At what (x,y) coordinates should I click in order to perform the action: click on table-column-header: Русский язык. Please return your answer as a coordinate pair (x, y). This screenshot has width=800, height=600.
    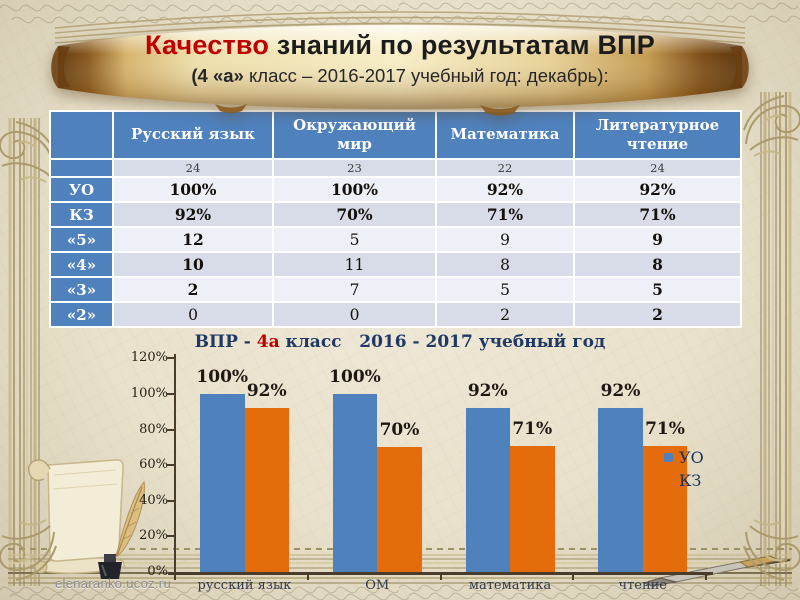
    Looking at the image, I should click on (193, 135).